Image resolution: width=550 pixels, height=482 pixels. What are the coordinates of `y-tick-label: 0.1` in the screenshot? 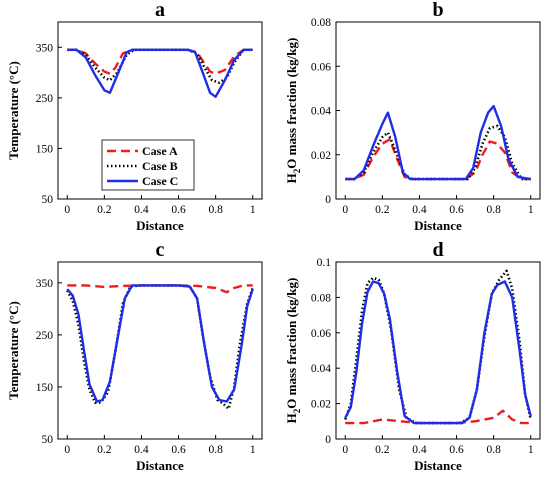 It's located at (324, 263).